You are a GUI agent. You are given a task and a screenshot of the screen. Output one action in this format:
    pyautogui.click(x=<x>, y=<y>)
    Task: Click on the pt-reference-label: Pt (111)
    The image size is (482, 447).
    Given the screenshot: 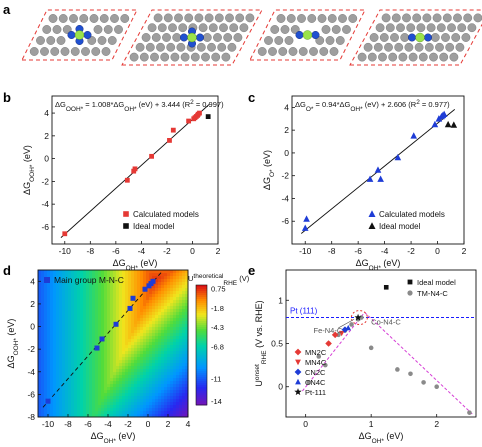 What is the action you would take?
    pyautogui.click(x=304, y=311)
    